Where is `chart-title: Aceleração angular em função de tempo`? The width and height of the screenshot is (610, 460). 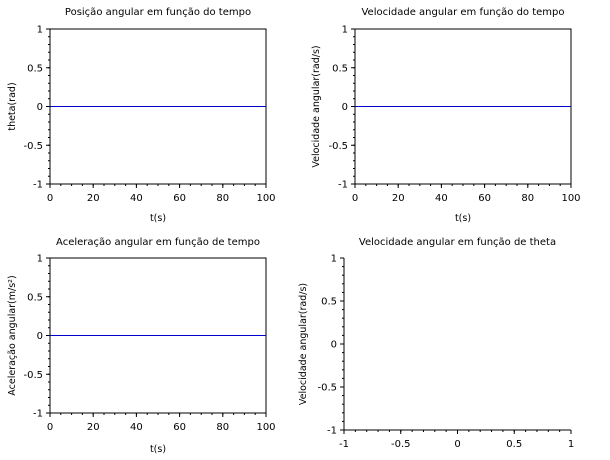 chart-title: Aceleração angular em função de tempo is located at coordinates (158, 242).